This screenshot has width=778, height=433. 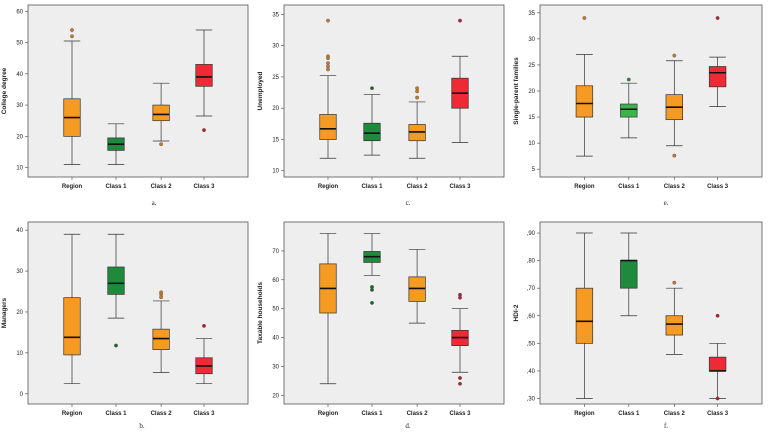 I want to click on panel-label: d., so click(x=408, y=426).